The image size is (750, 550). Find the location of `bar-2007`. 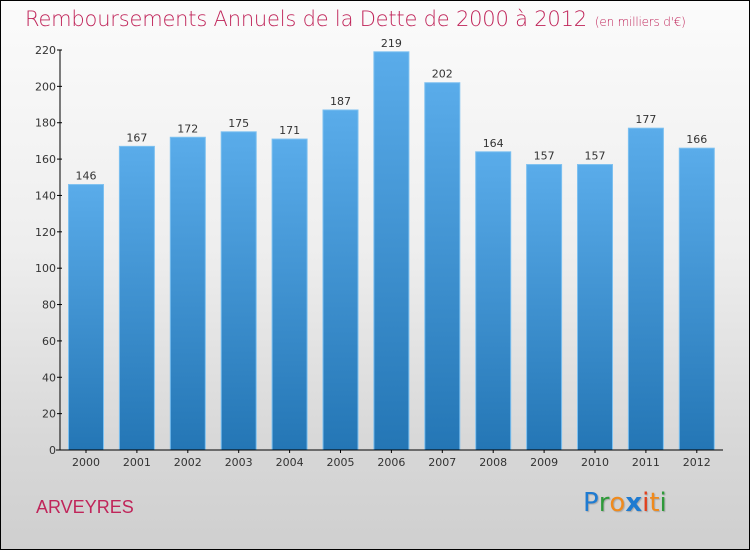

bar-2007 is located at coordinates (442, 266).